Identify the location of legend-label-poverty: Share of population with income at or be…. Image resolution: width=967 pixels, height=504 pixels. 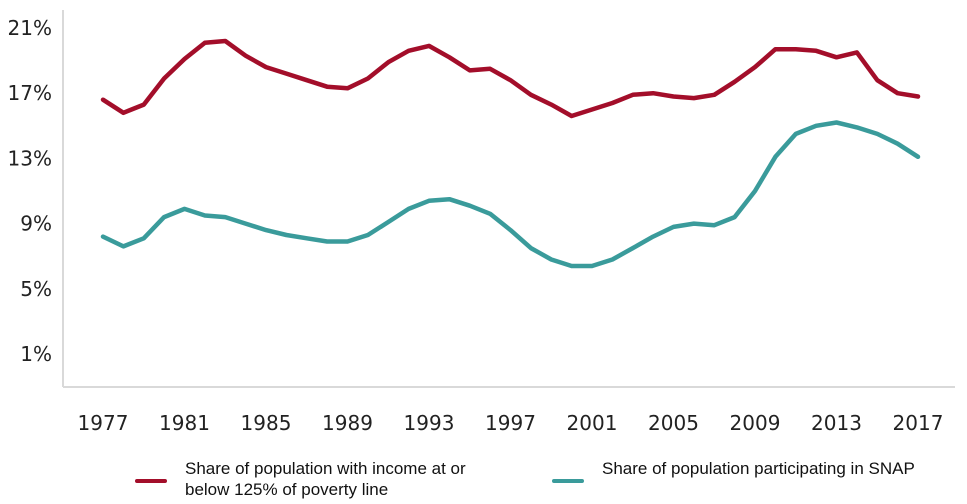
(325, 479).